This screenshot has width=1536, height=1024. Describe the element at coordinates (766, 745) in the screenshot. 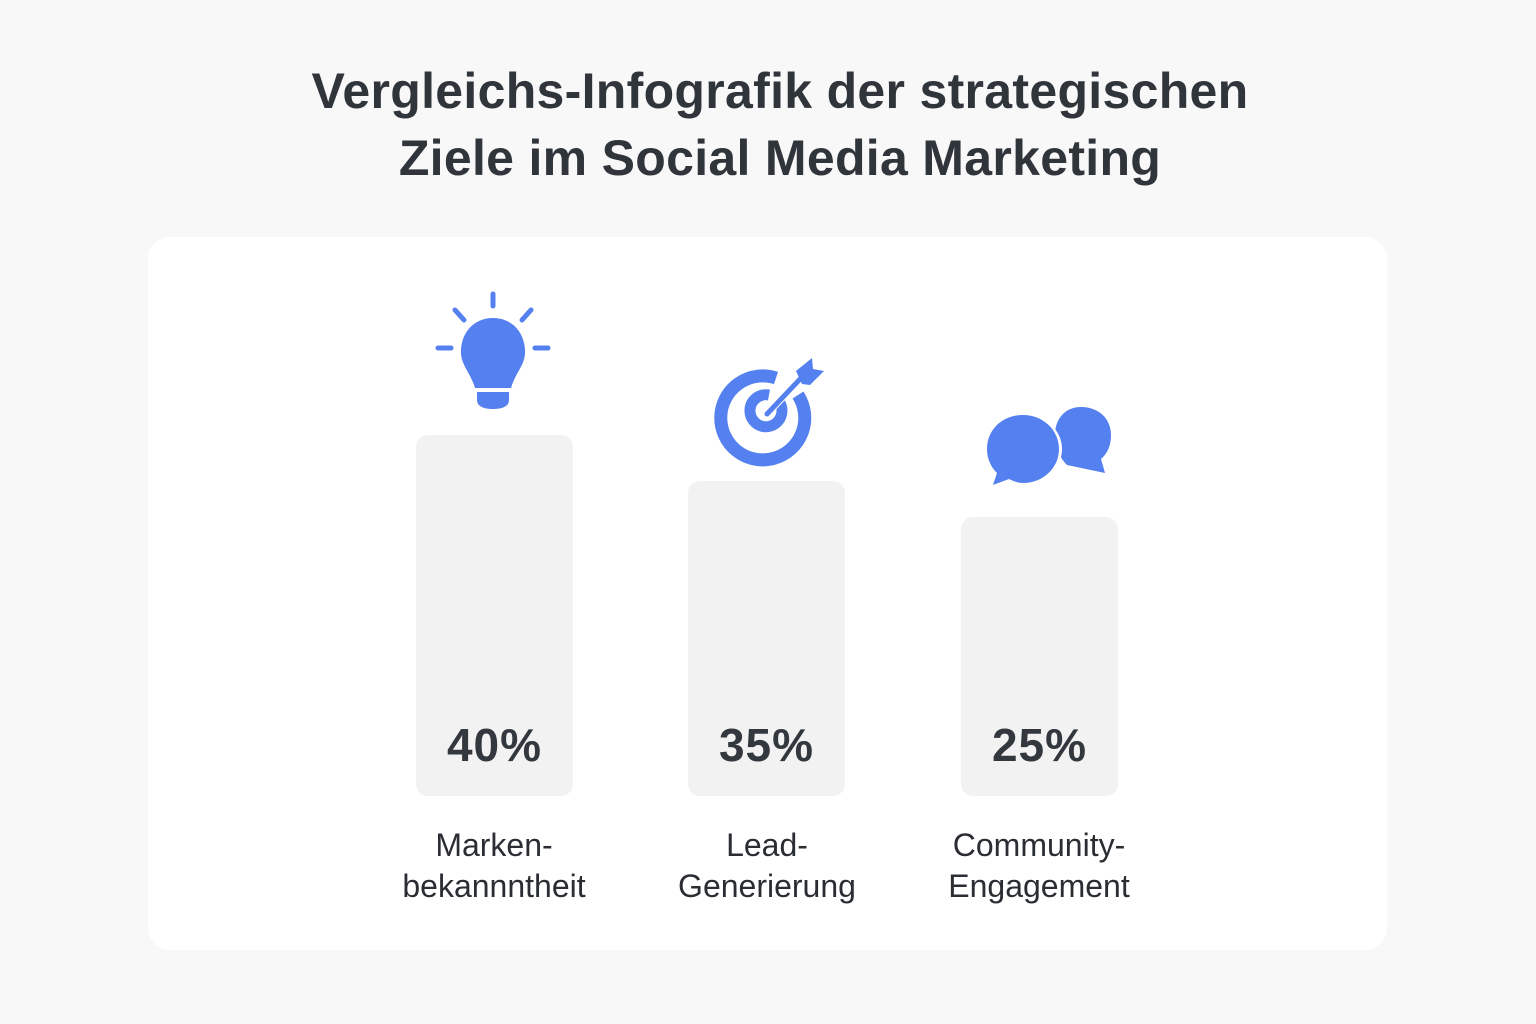

I see `value-label-lead-generierung: 35%` at that location.